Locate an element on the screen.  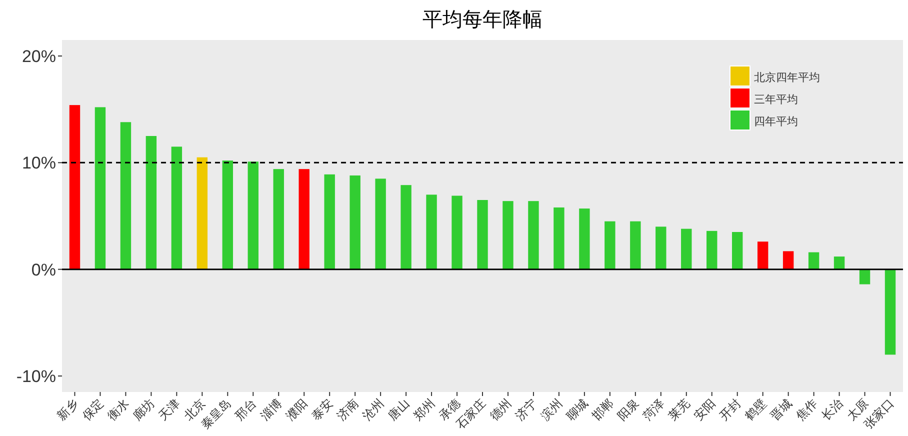
x-tick-label: 廊坊 is located at coordinates (144, 410).